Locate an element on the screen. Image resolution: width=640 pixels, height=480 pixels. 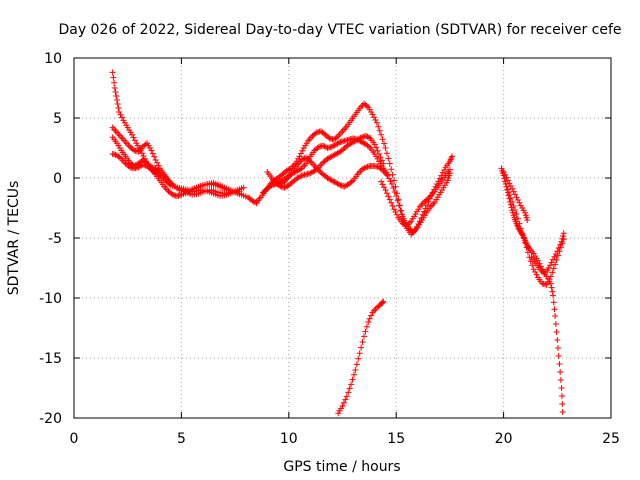
y-tick-label: -5 is located at coordinates (55, 239).